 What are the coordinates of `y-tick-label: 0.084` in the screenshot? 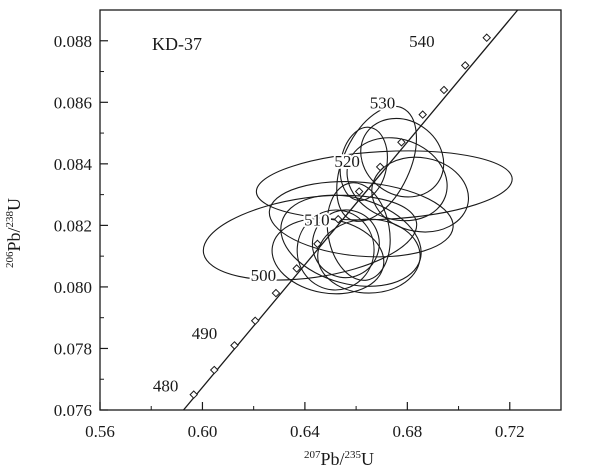 It's located at (73, 164).